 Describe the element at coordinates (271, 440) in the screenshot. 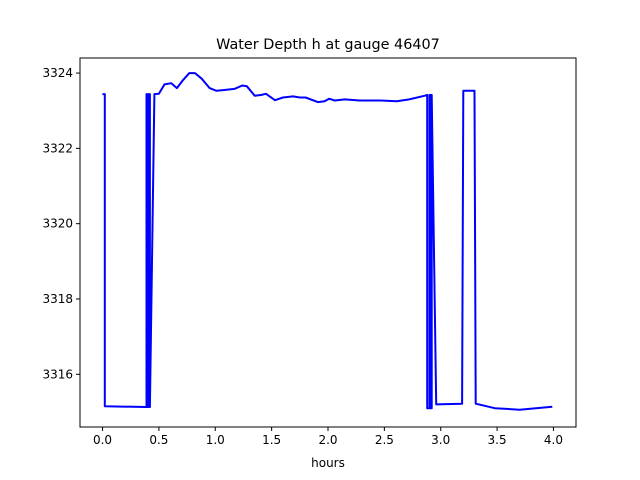

I see `x-tick-label: 1.5` at that location.